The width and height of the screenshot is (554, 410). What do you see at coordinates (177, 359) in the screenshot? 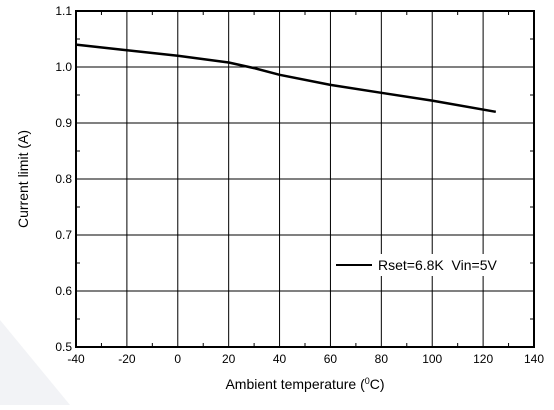
I see `x-tick-label: 0` at bounding box center [177, 359].